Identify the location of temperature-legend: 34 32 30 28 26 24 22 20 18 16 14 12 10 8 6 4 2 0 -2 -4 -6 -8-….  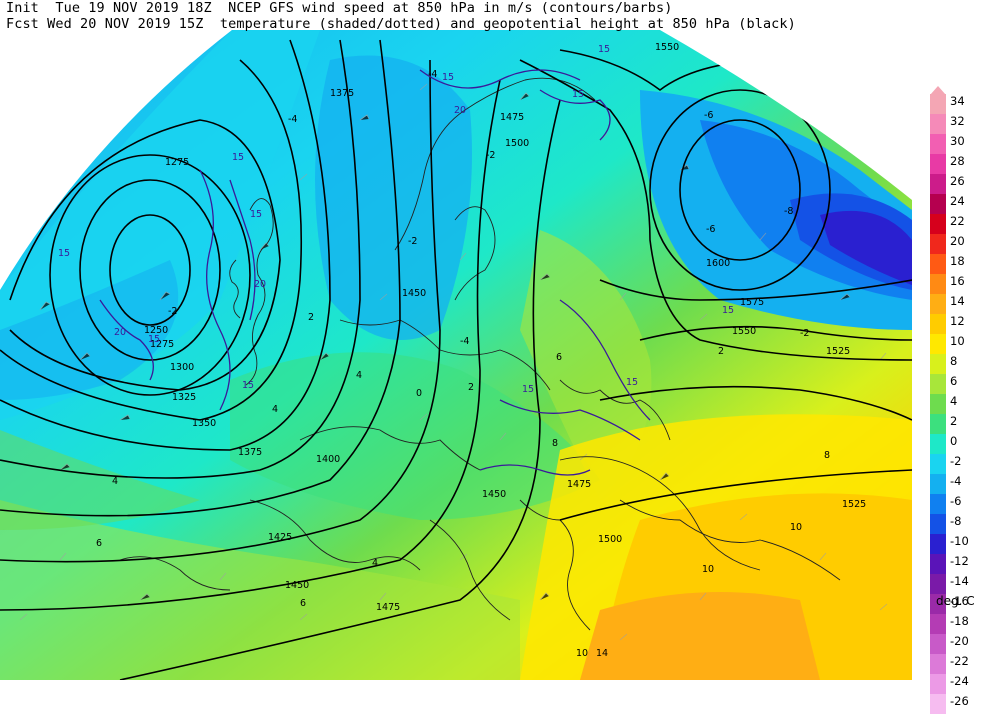
(963, 400).